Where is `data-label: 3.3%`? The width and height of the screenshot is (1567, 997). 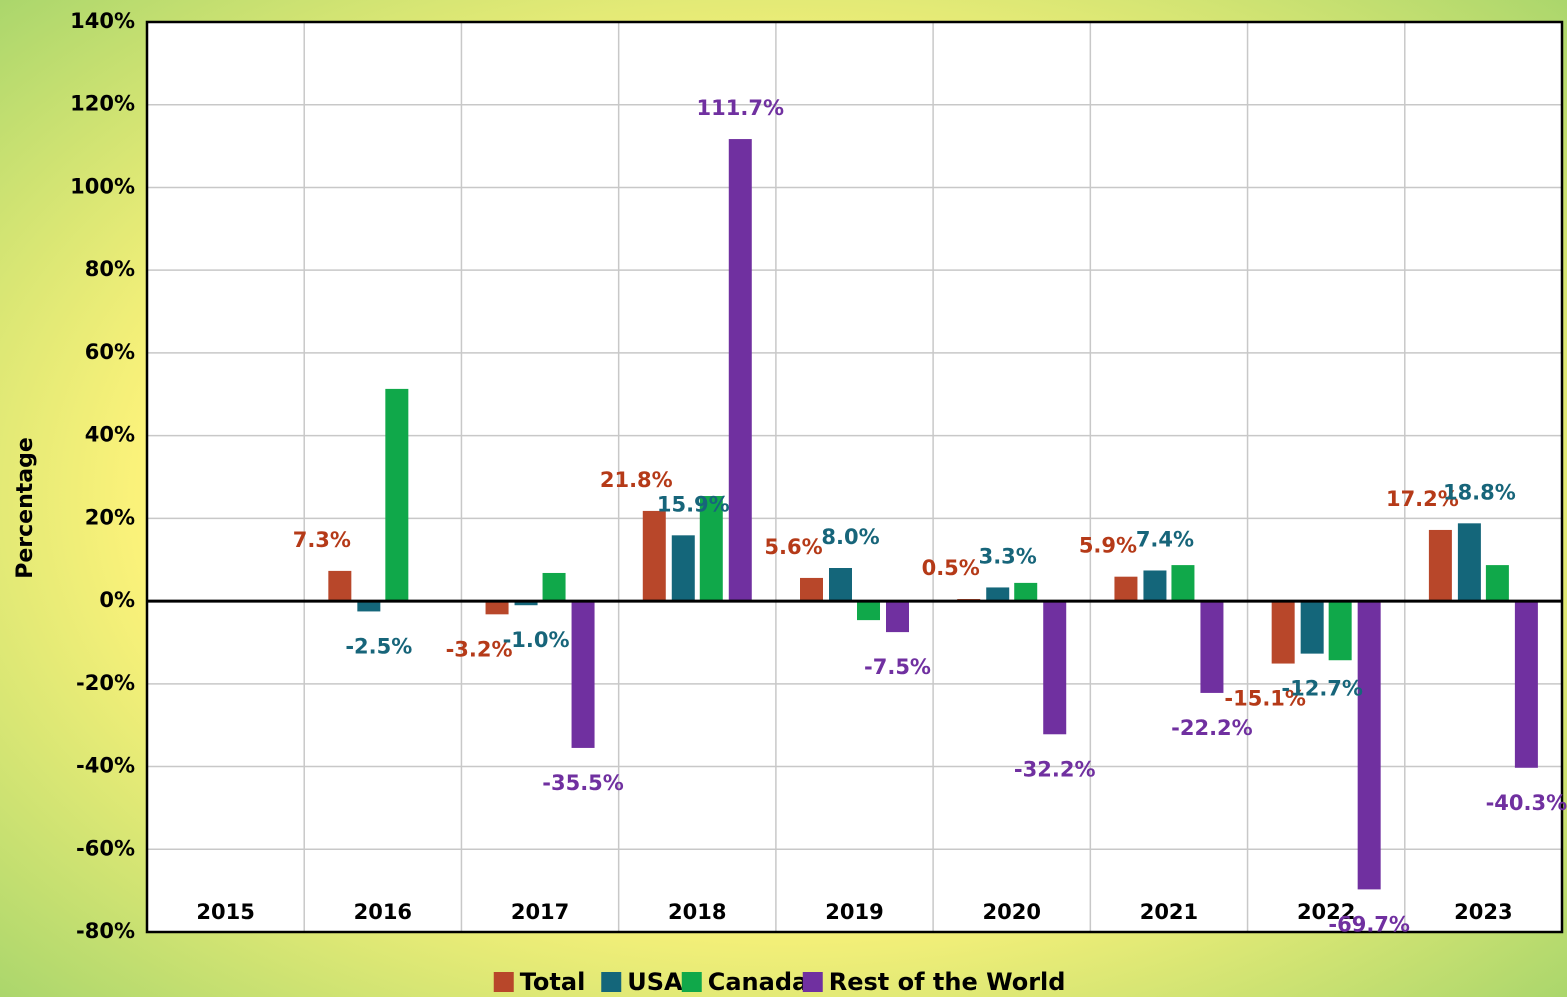 data-label: 3.3% is located at coordinates (1008, 556).